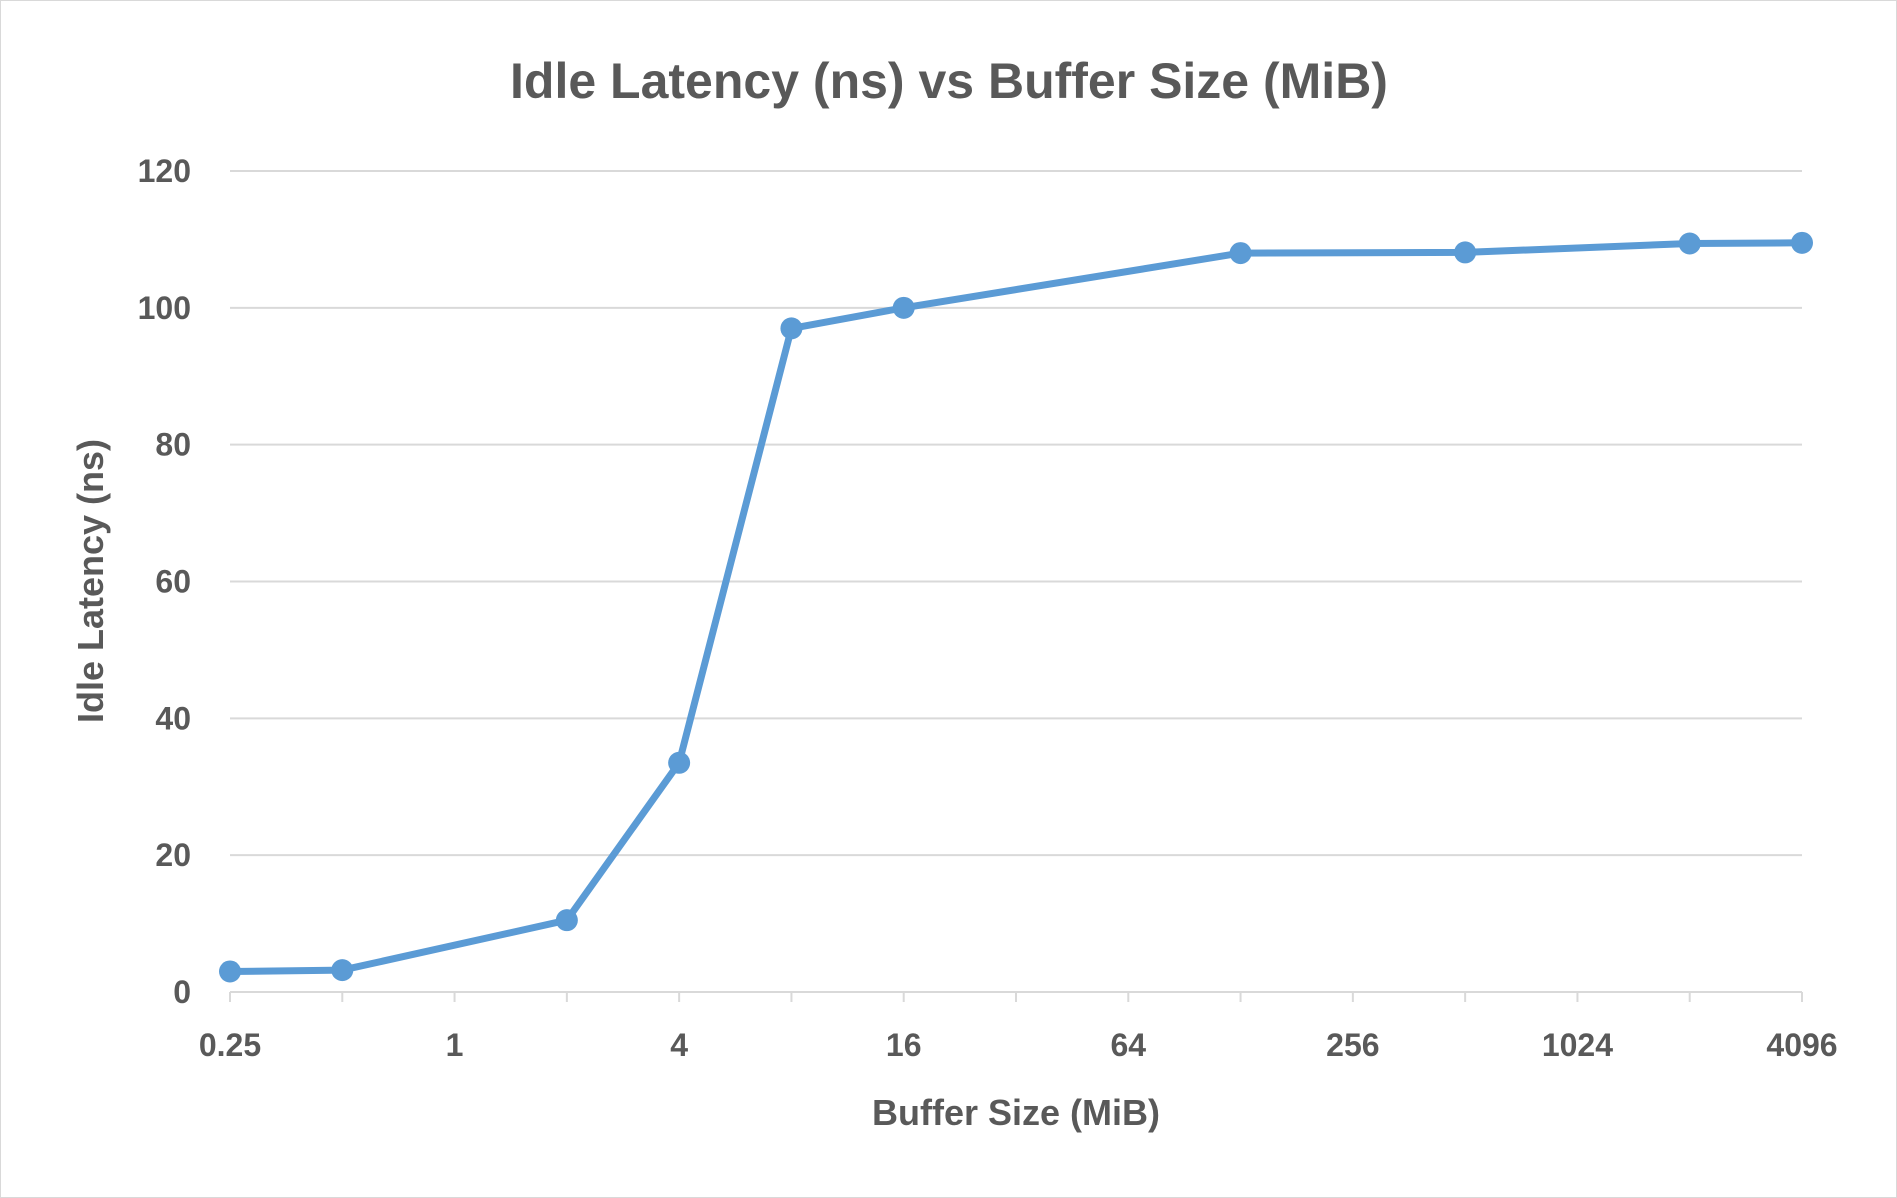 This screenshot has height=1198, width=1897. Describe the element at coordinates (949, 81) in the screenshot. I see `chart-title: Idle Latency (ns) vs Buffer Size (MiB)` at that location.